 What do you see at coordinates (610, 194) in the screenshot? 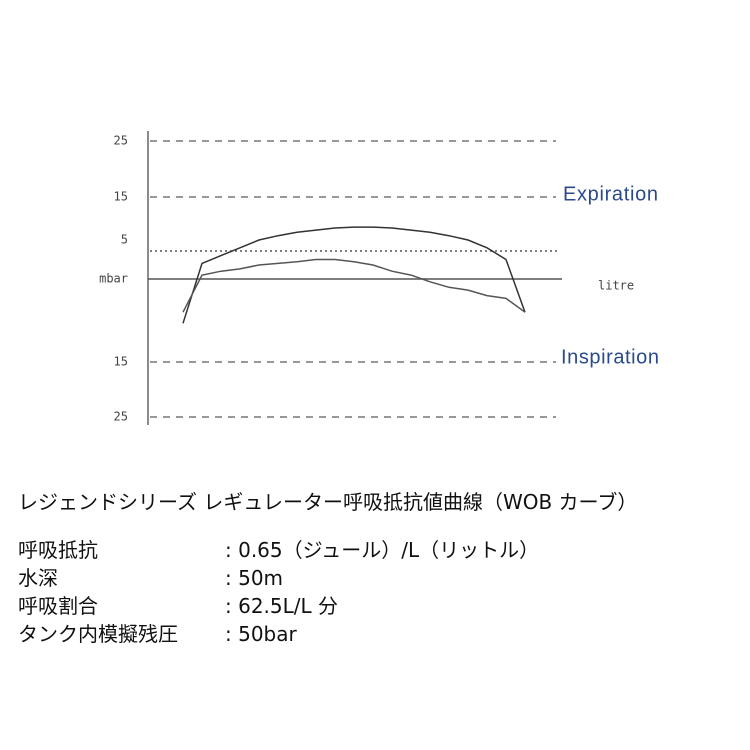
I see `annotation: Expiration` at bounding box center [610, 194].